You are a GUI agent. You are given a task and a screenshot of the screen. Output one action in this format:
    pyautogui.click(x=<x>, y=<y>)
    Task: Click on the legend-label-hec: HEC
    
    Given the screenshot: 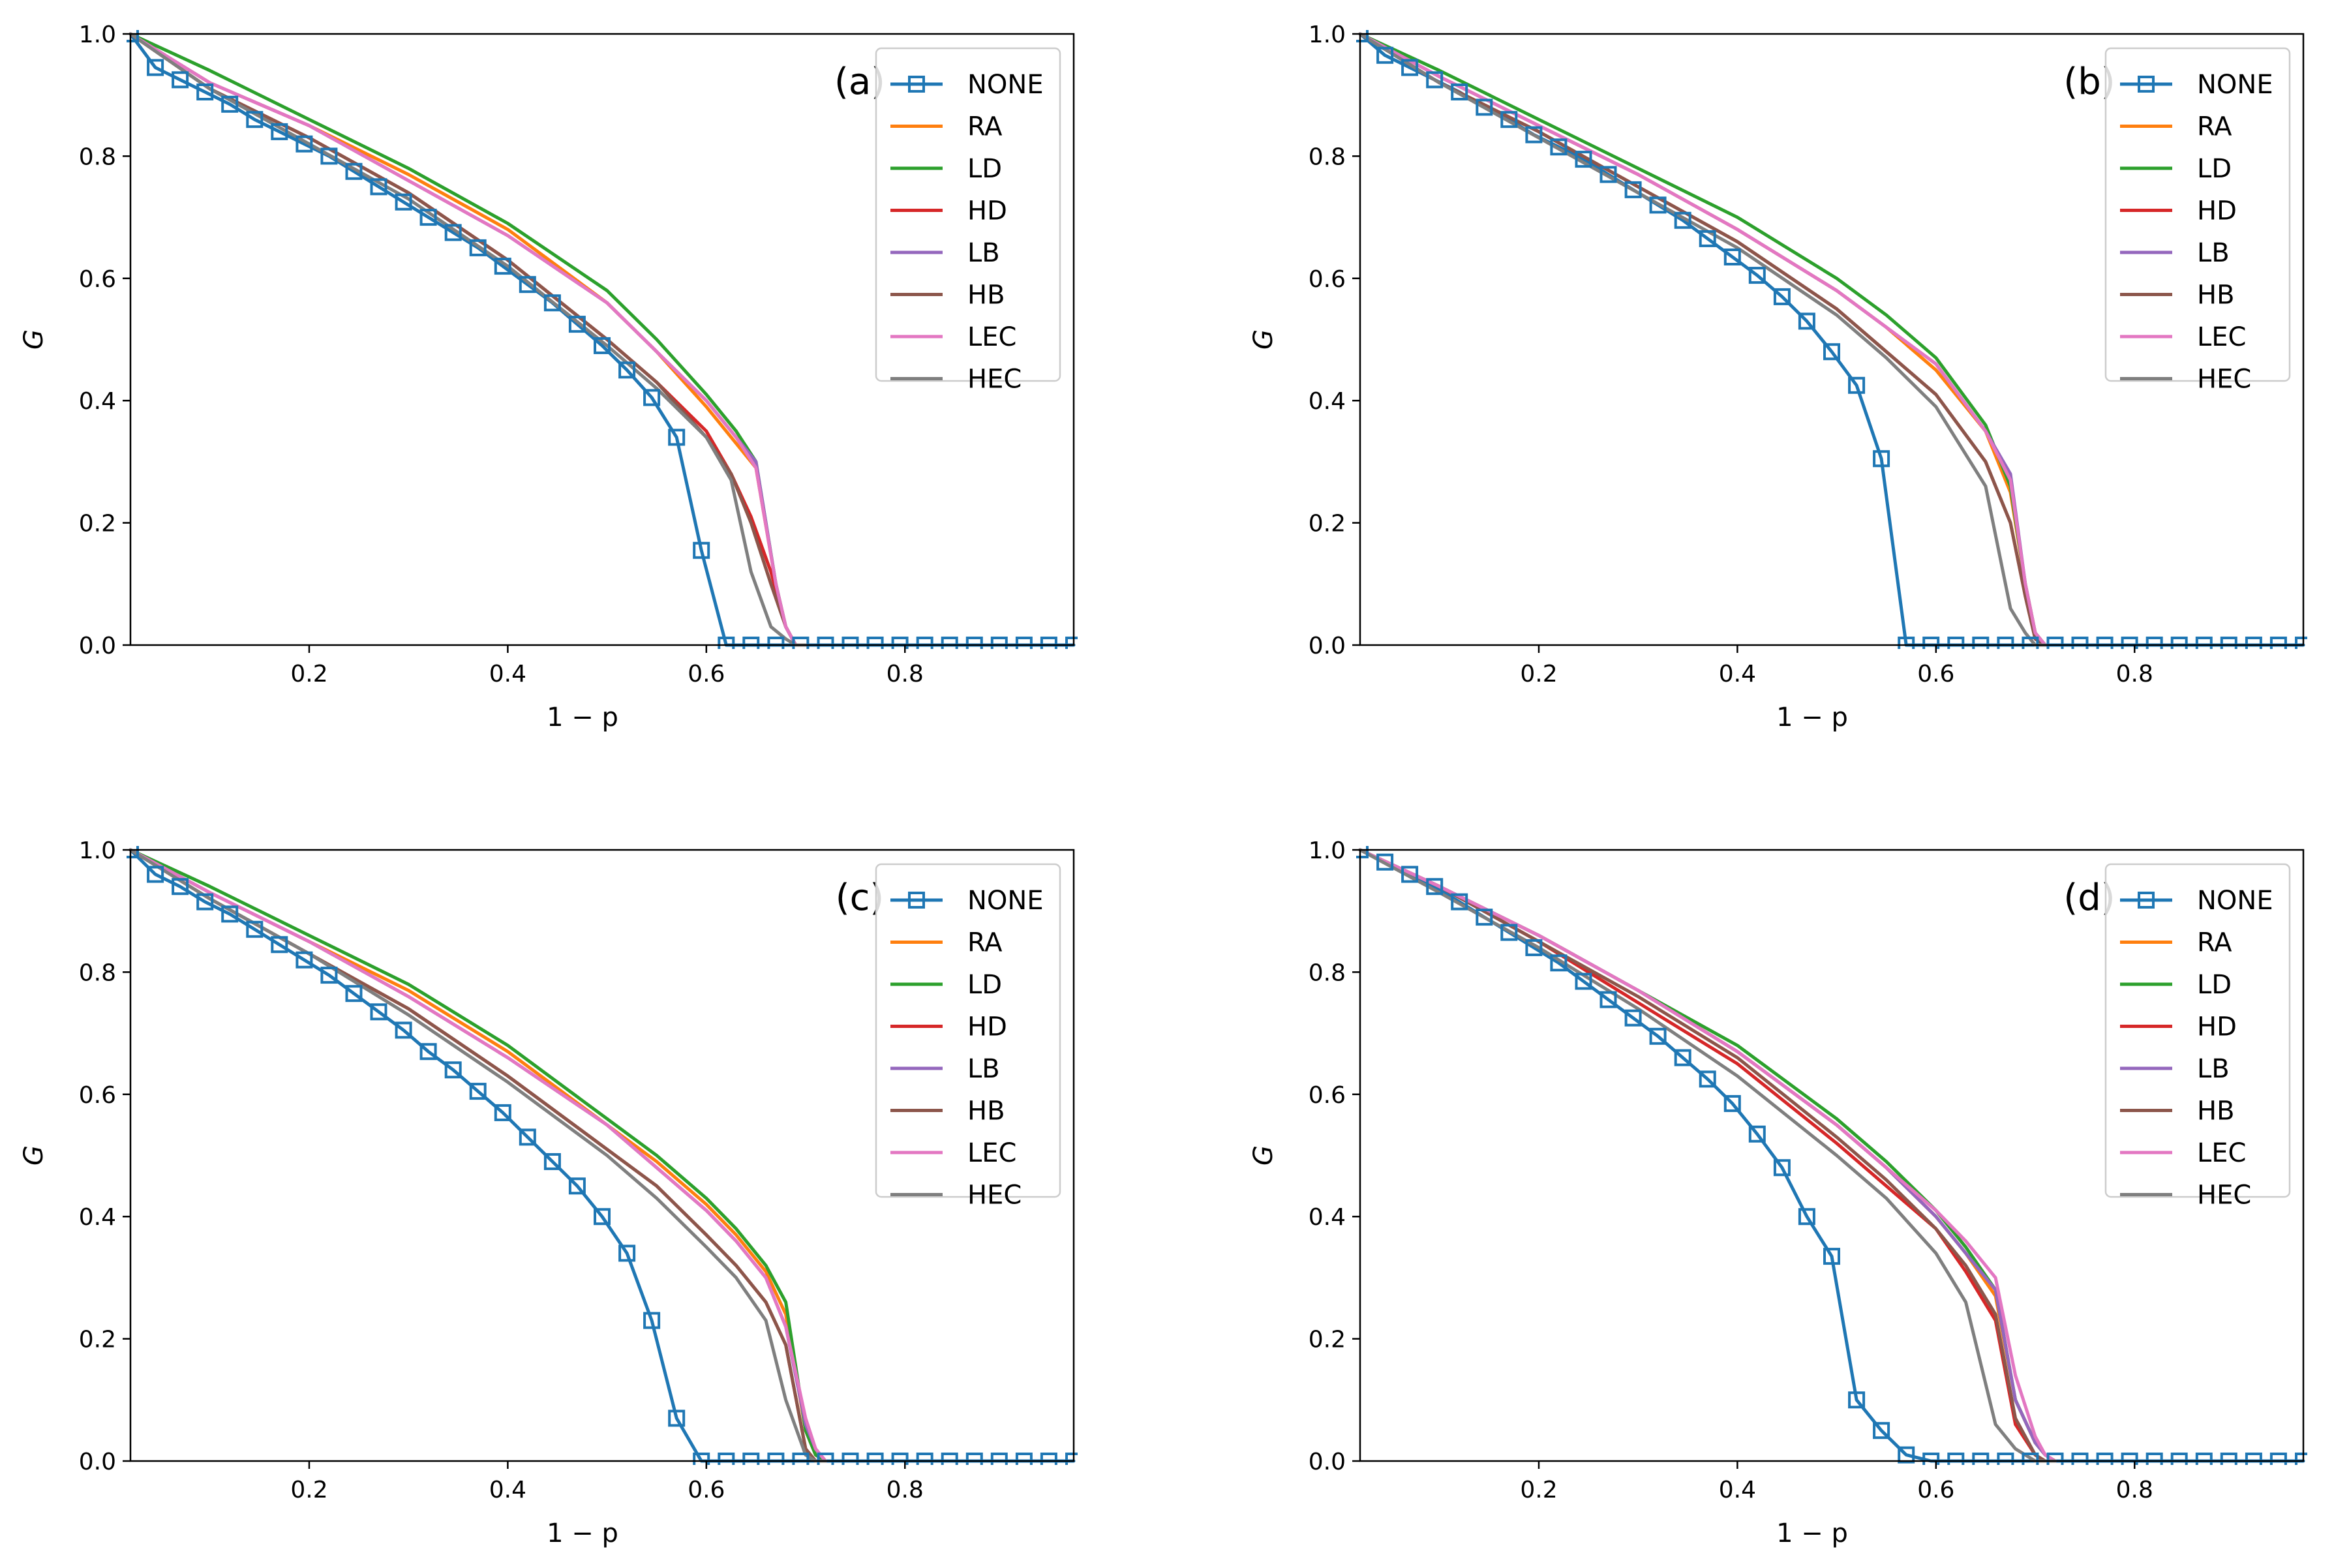 What is the action you would take?
    pyautogui.click(x=994, y=1196)
    